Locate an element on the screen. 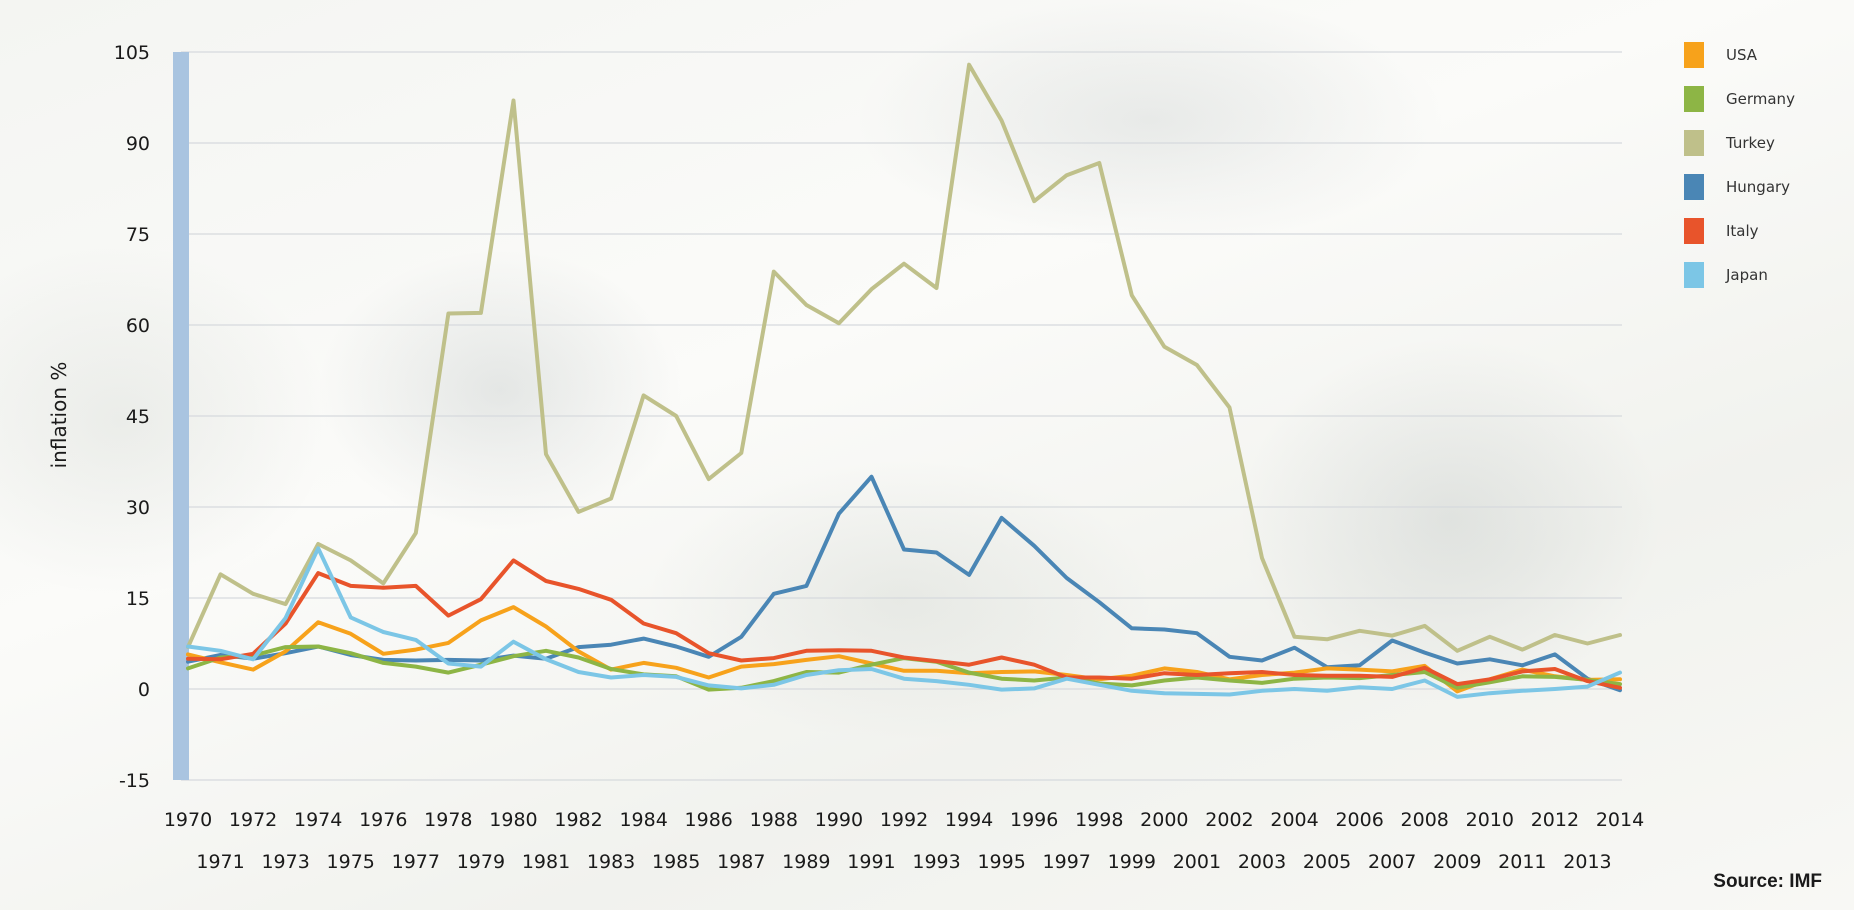 This screenshot has height=910, width=1854. series-line-italy is located at coordinates (904, 624).